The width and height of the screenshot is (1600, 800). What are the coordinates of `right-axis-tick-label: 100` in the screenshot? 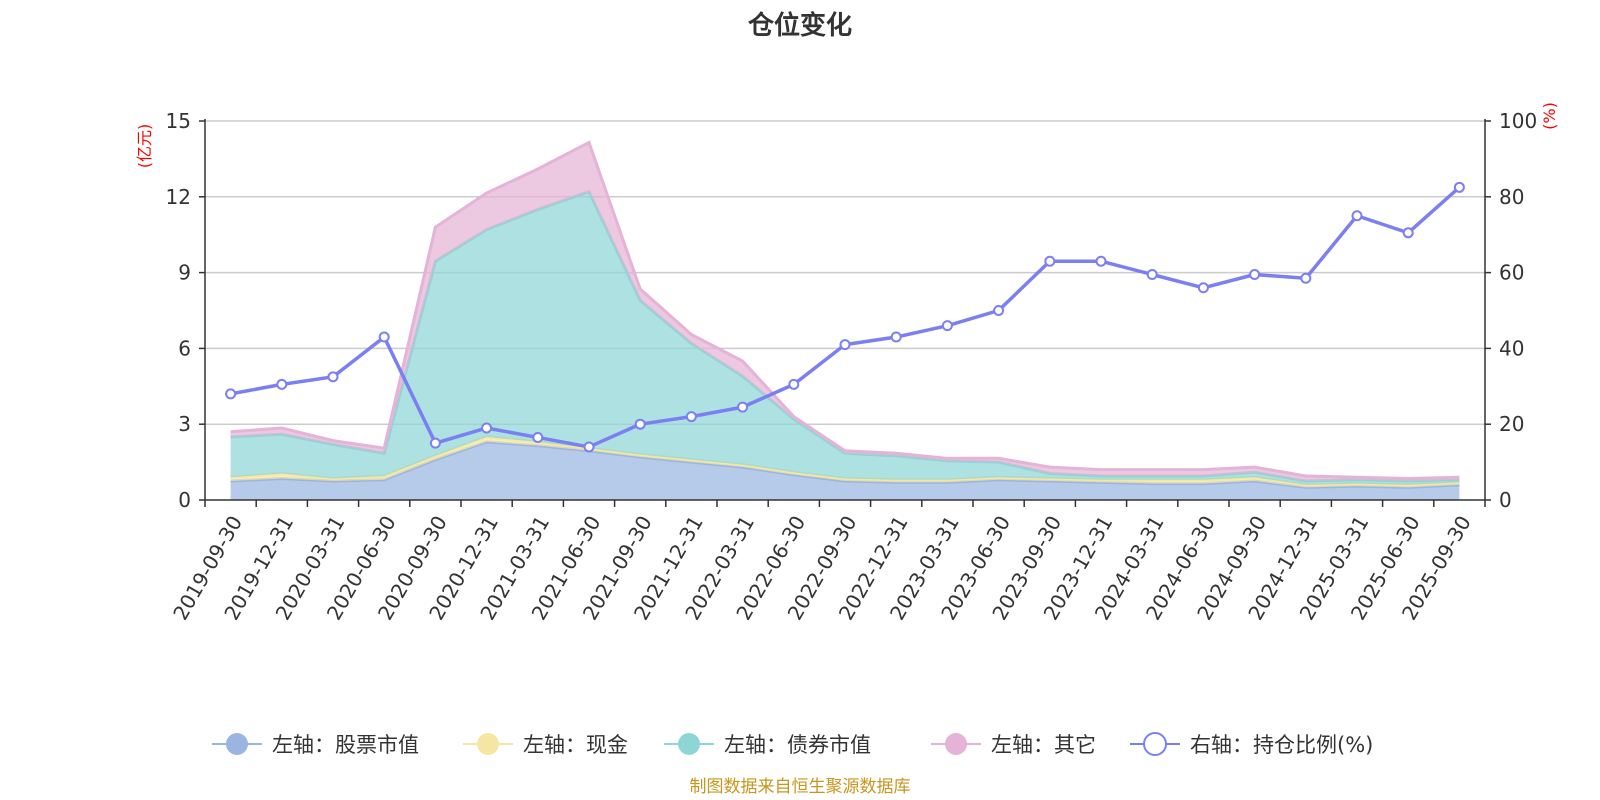 It's located at (1518, 121).